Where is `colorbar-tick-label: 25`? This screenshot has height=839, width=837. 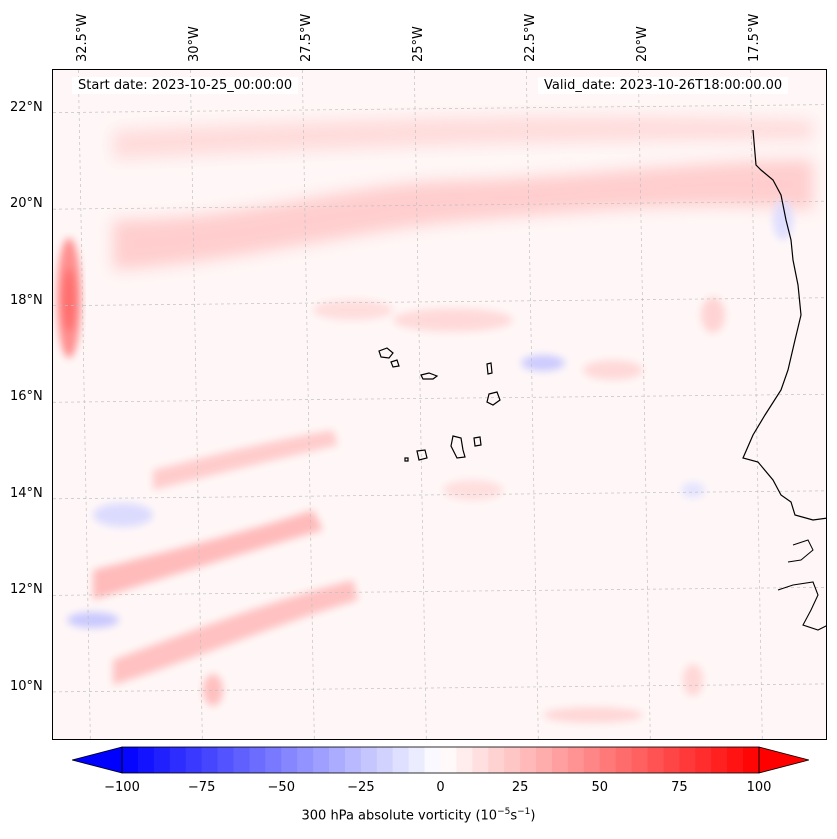
colorbar-tick-label: 25 is located at coordinates (520, 787).